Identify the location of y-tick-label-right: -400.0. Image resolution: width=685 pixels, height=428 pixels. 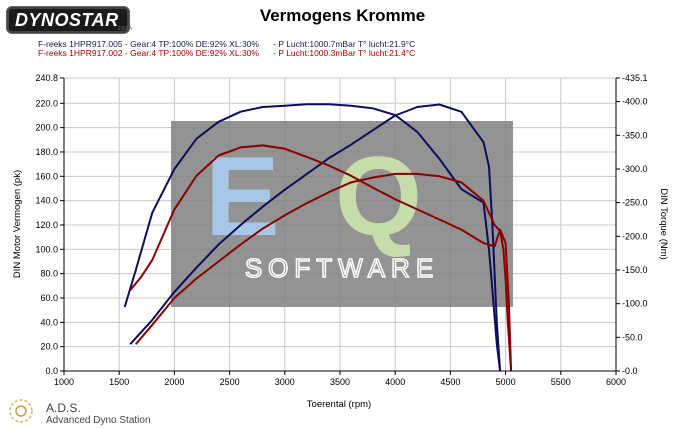
(635, 102).